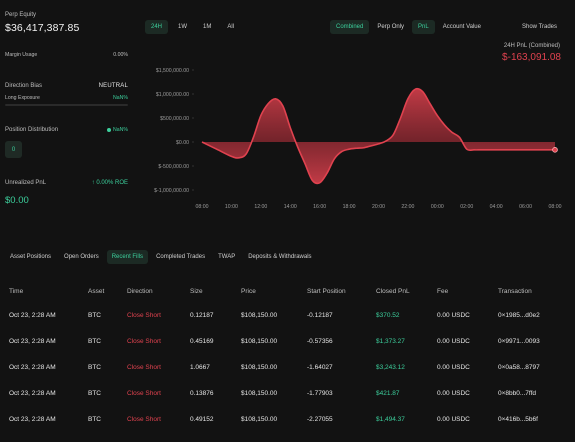 This screenshot has width=575, height=442. Describe the element at coordinates (466, 207) in the screenshot. I see `x-tick-label: 02:00` at that location.